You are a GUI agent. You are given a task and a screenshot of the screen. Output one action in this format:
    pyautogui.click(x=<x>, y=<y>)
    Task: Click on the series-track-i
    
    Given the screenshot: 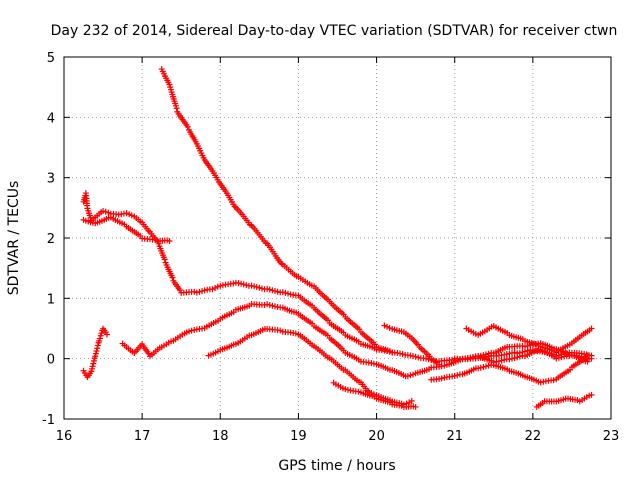 What is the action you would take?
    pyautogui.click(x=509, y=369)
    